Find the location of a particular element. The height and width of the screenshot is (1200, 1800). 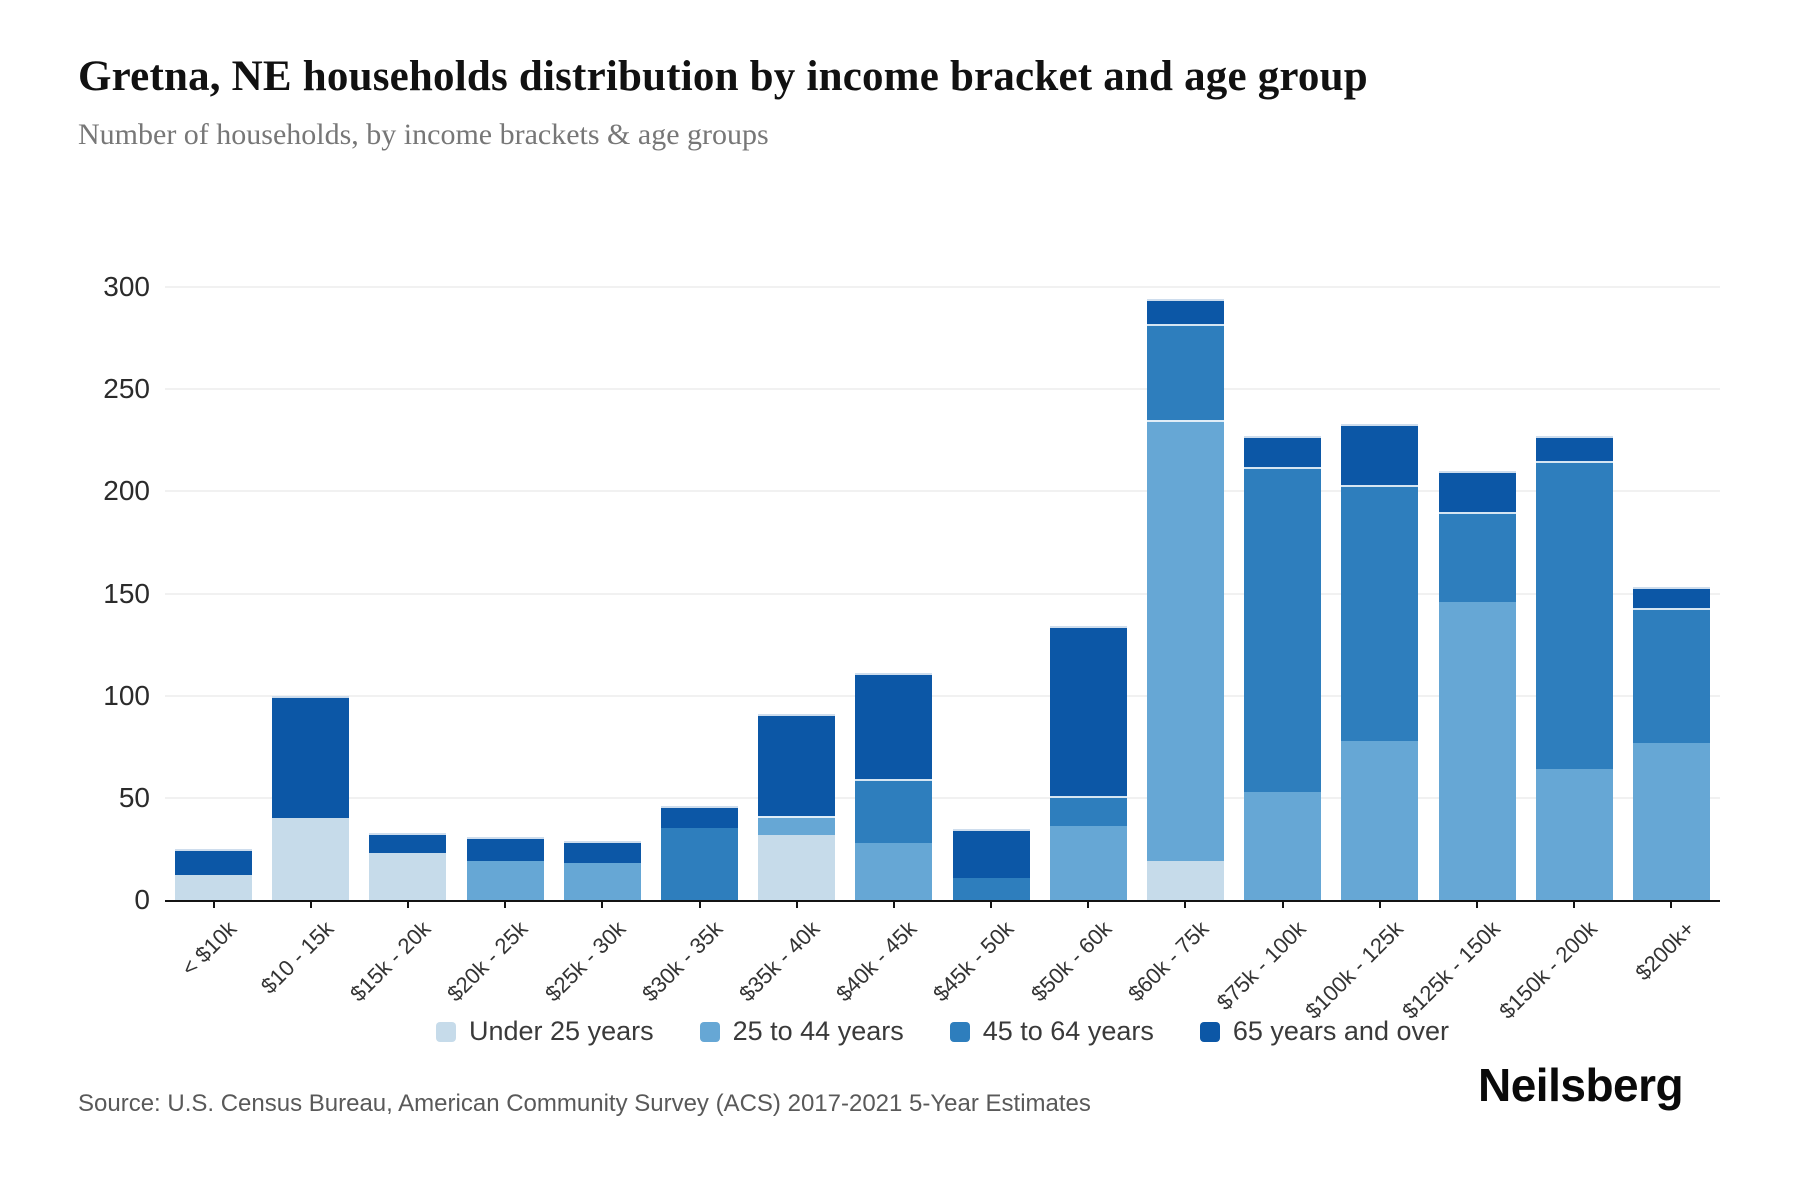

x-tick-label: $40k - 45k is located at coordinates (876, 961).